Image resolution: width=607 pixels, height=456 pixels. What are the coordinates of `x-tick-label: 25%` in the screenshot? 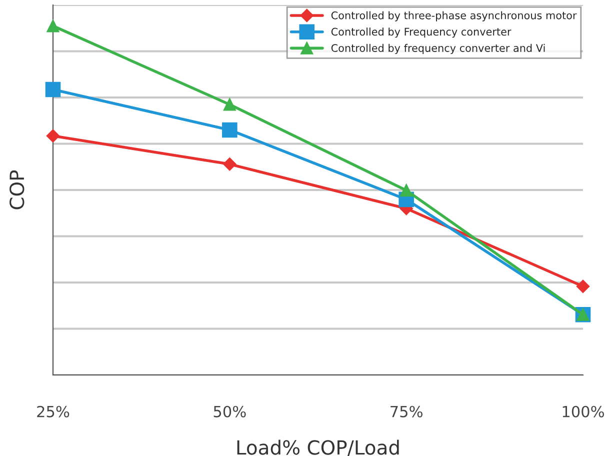 It's located at (53, 412).